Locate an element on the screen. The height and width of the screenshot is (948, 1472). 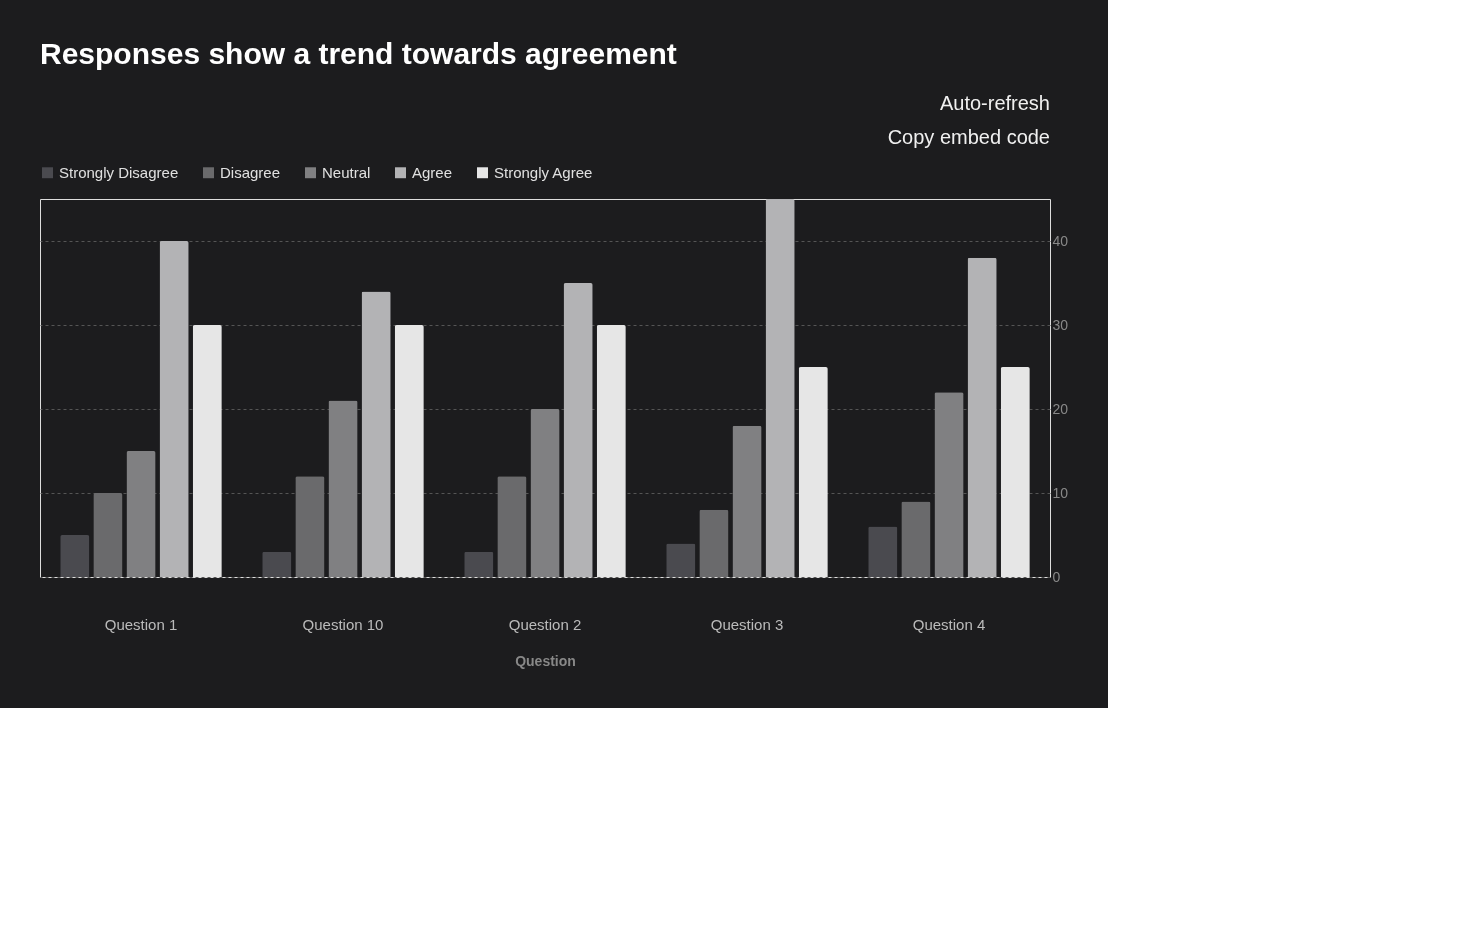
text: Copy embed code is located at coordinates (968, 137).